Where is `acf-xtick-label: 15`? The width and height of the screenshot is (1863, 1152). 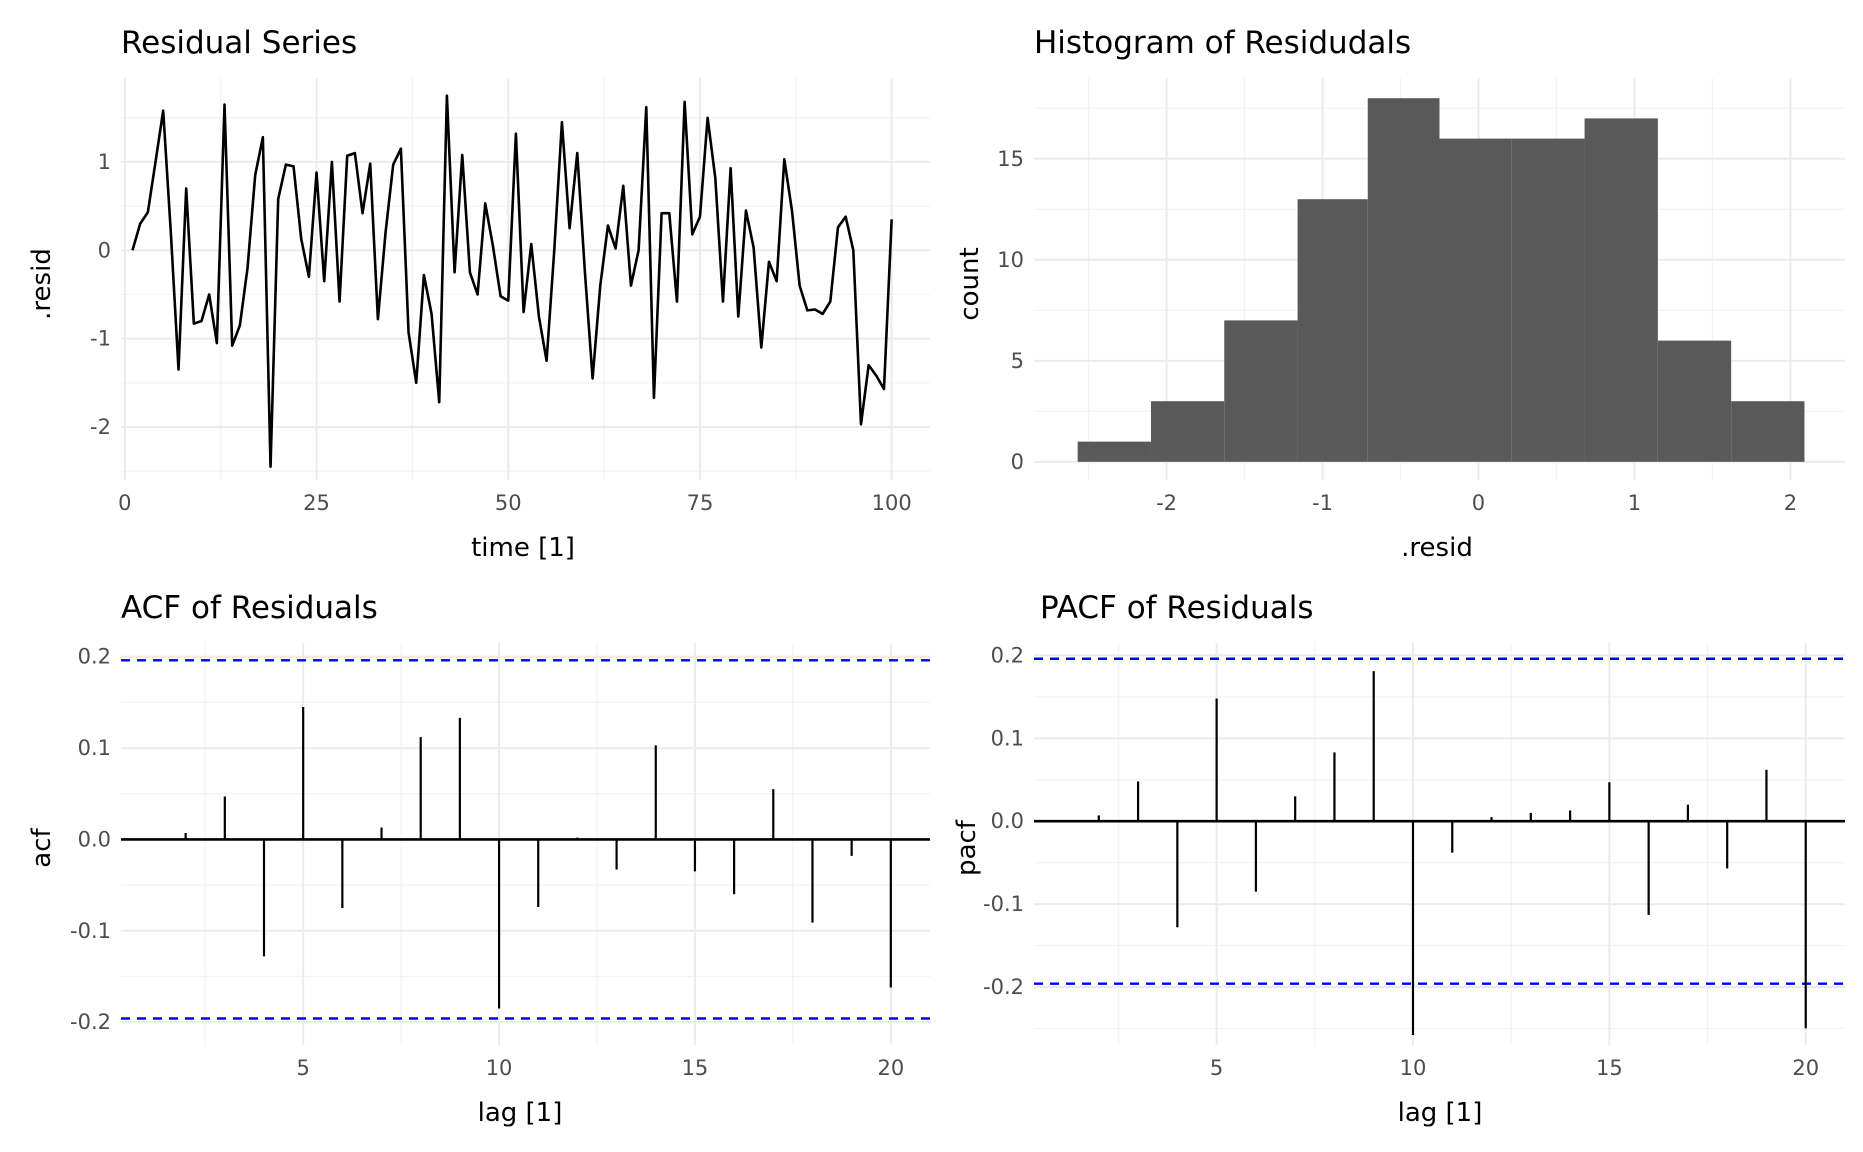 acf-xtick-label: 15 is located at coordinates (695, 1068).